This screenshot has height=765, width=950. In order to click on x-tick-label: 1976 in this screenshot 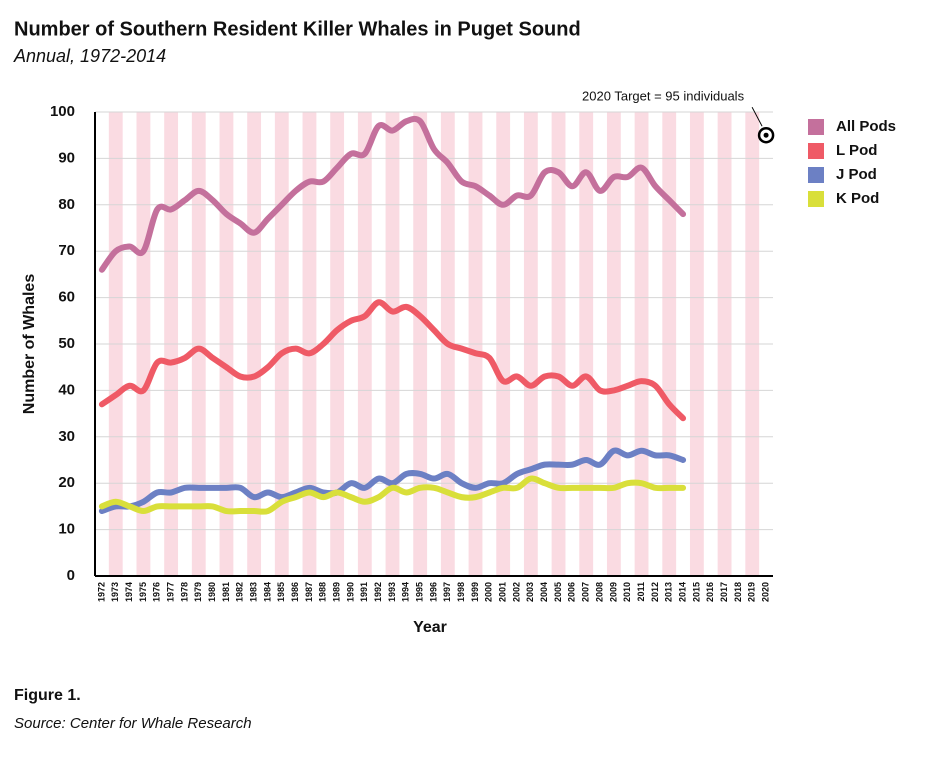, I will do `click(157, 592)`.